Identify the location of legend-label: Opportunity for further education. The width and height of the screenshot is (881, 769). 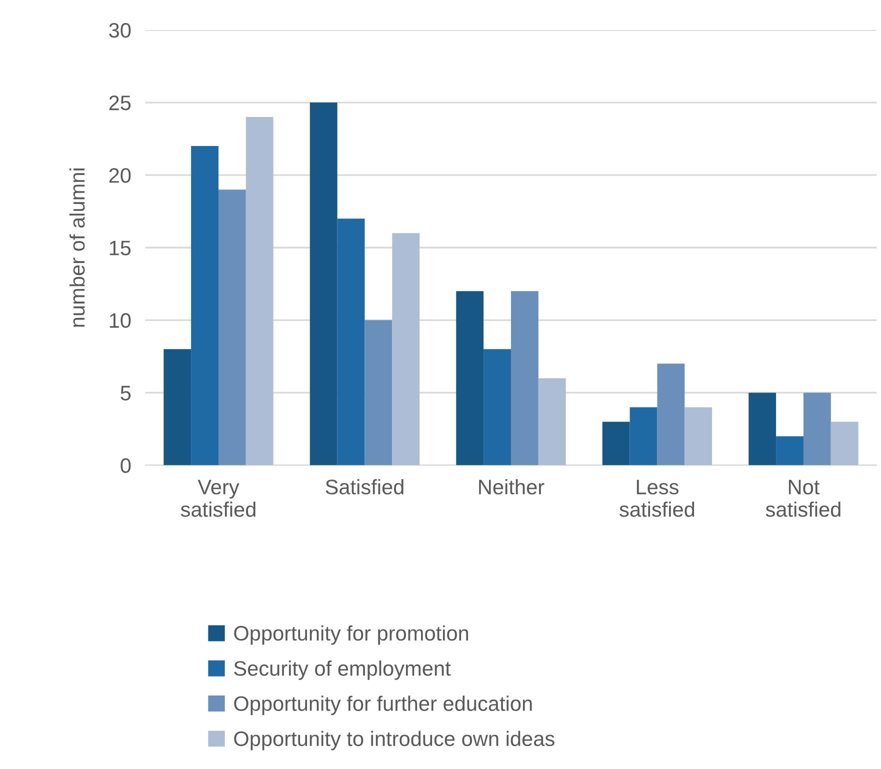
(383, 706).